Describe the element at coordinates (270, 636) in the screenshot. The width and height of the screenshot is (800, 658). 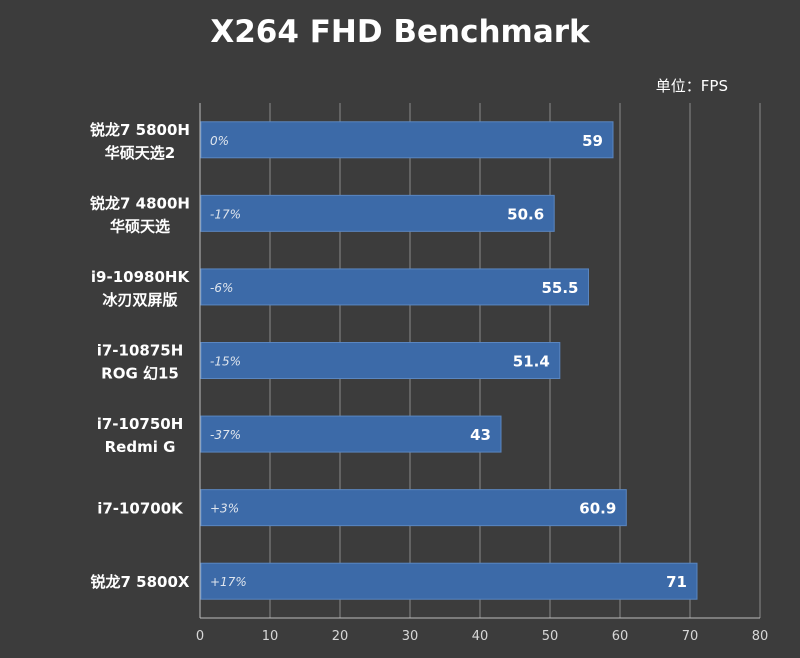
I see `x-tick-label: 10` at that location.